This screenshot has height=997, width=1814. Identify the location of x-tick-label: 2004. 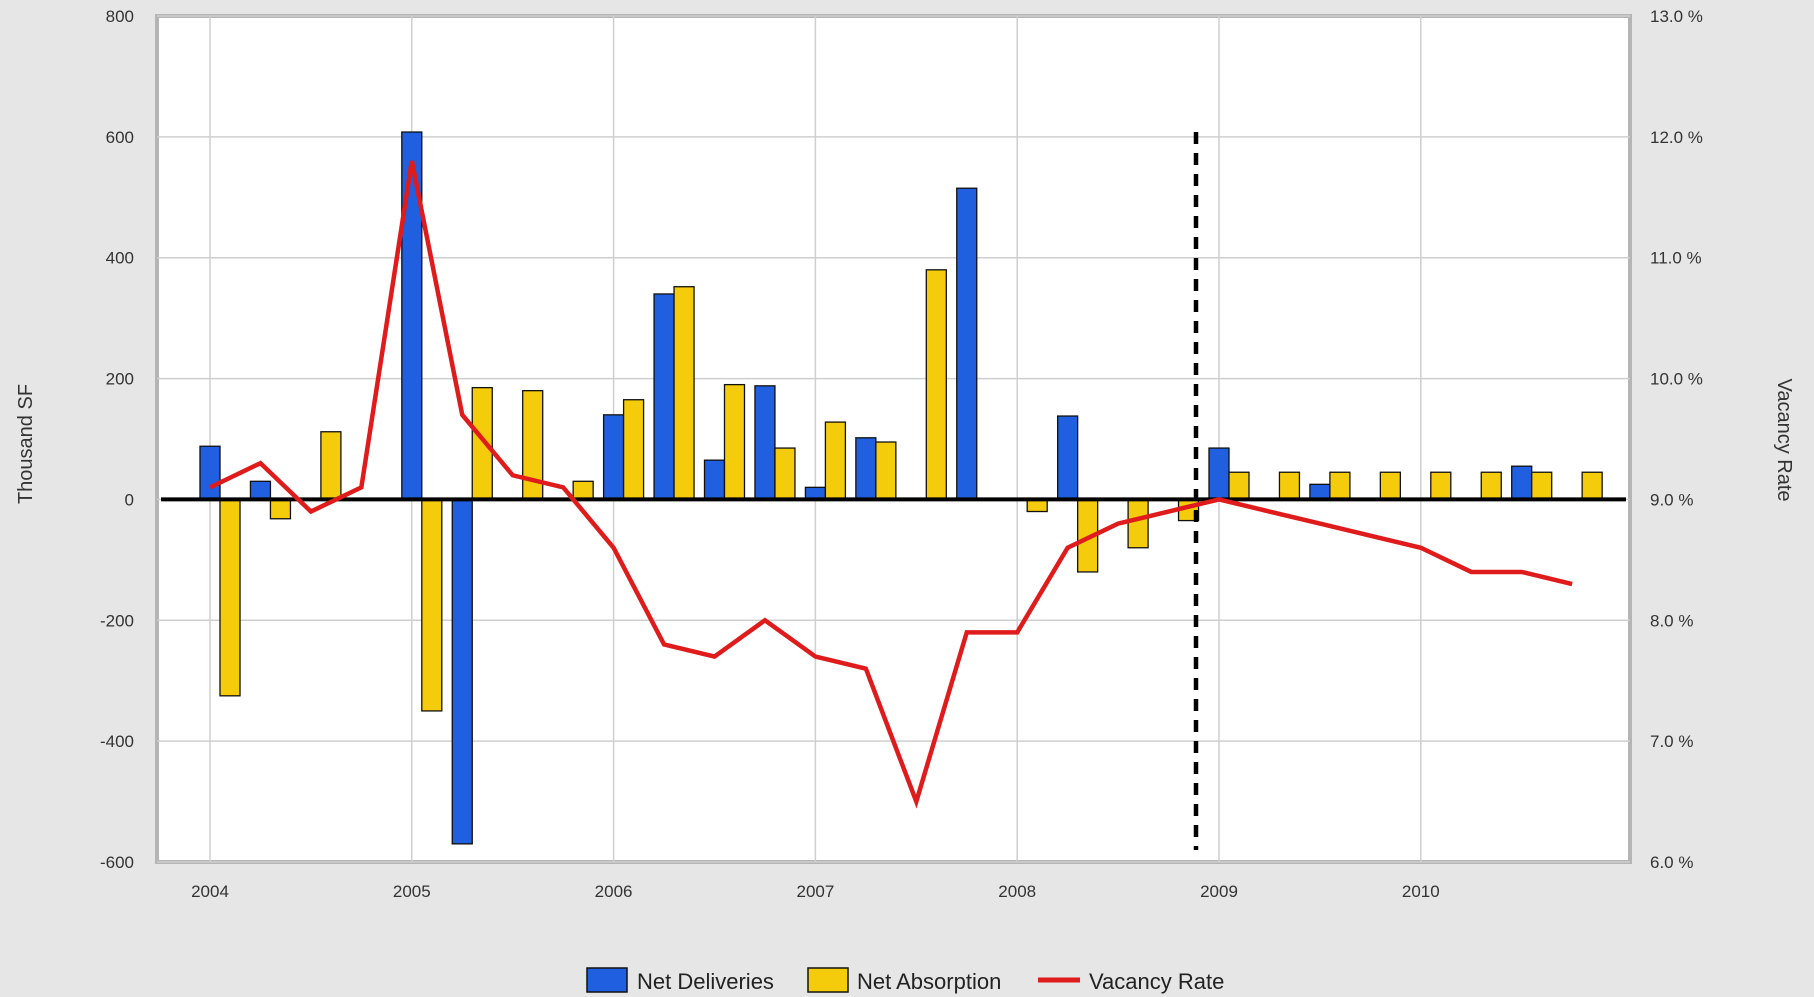
(210, 891).